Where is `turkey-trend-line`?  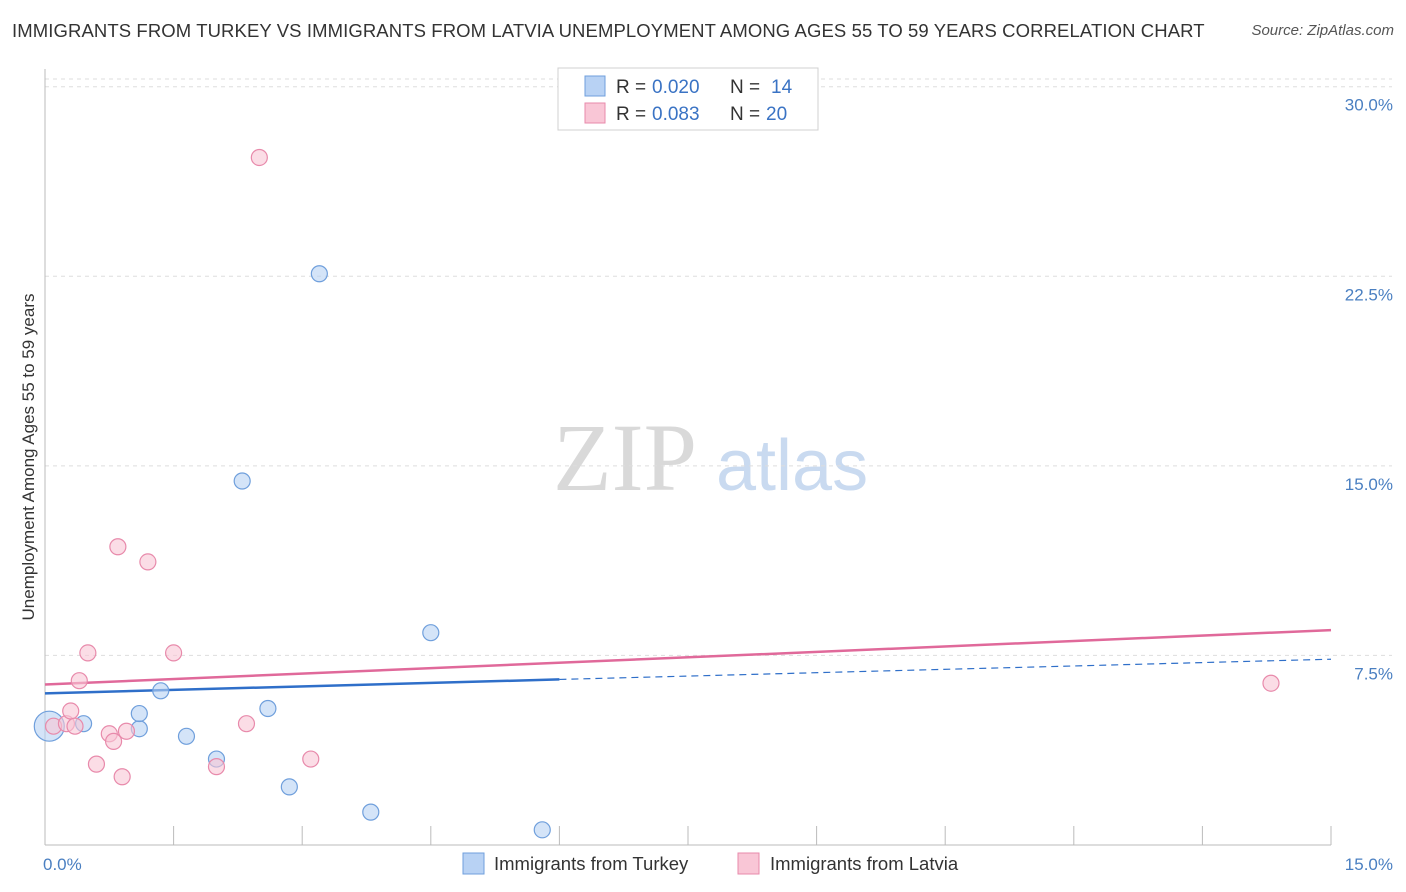 turkey-trend-line is located at coordinates (302, 686).